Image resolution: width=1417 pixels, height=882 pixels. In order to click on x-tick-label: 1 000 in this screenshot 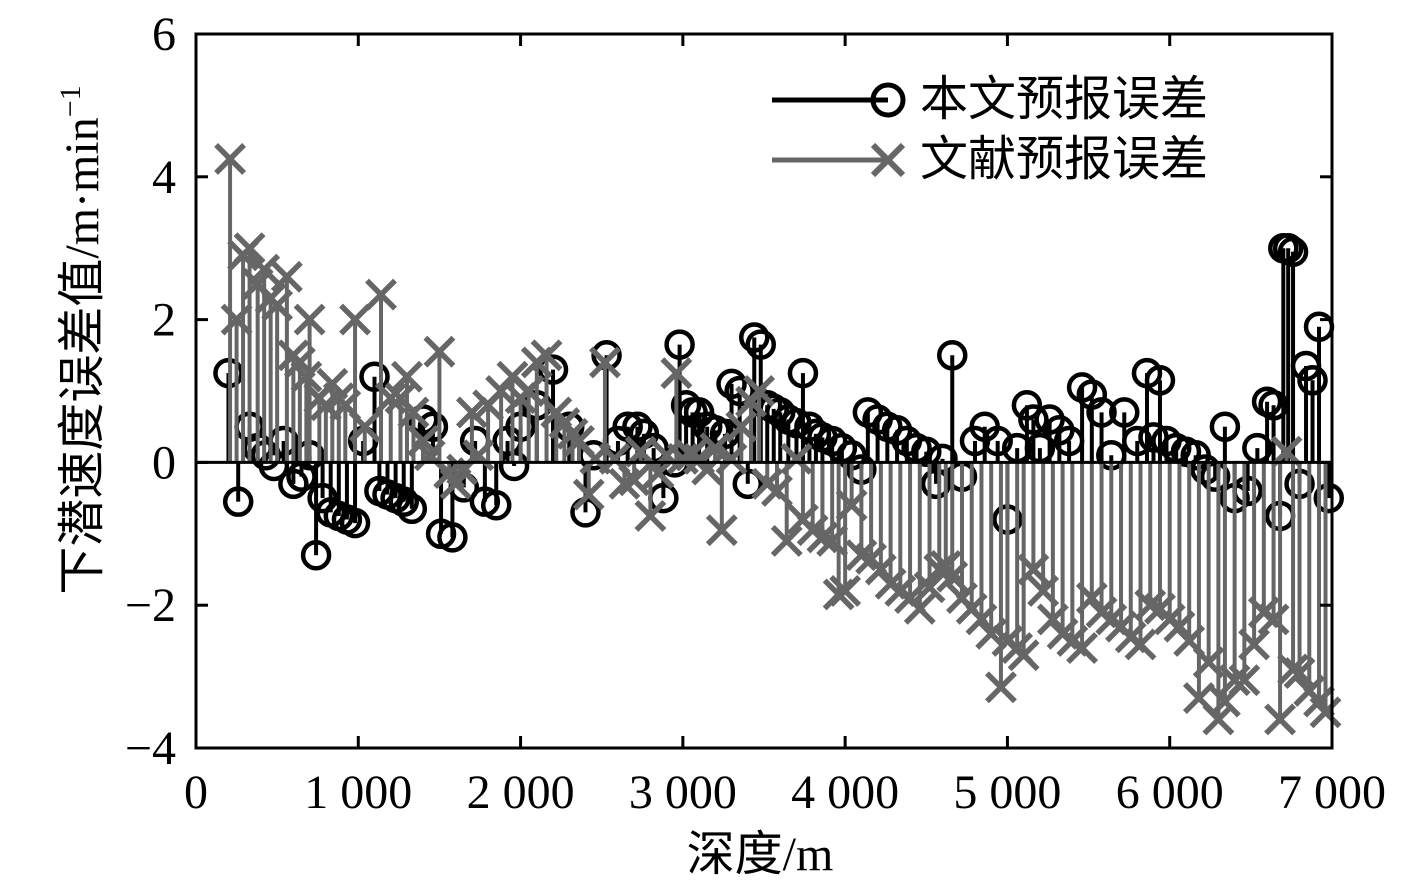, I will do `click(358, 792)`.